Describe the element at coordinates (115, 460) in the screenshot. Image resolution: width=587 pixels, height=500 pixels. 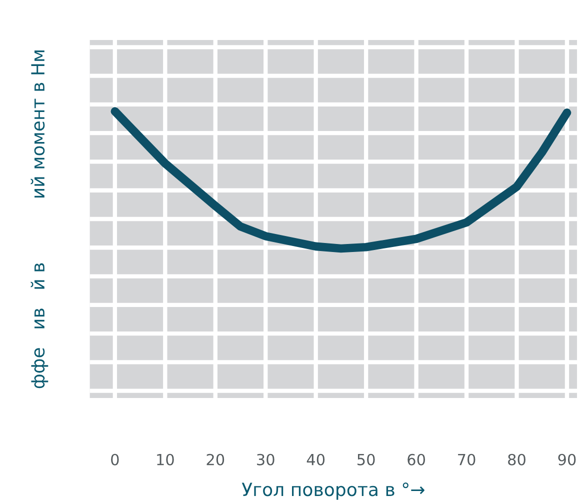
I see `x-tick-label: 0` at that location.